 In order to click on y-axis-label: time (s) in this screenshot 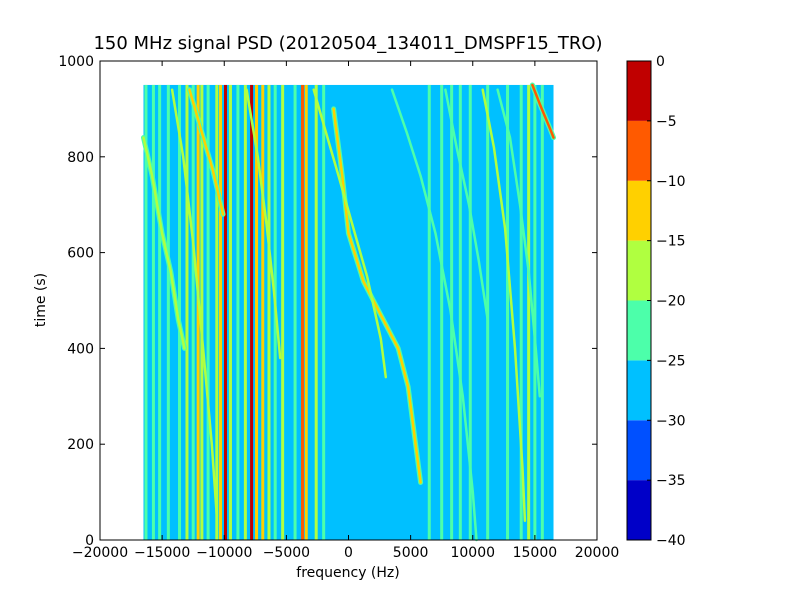, I will do `click(41, 300)`.